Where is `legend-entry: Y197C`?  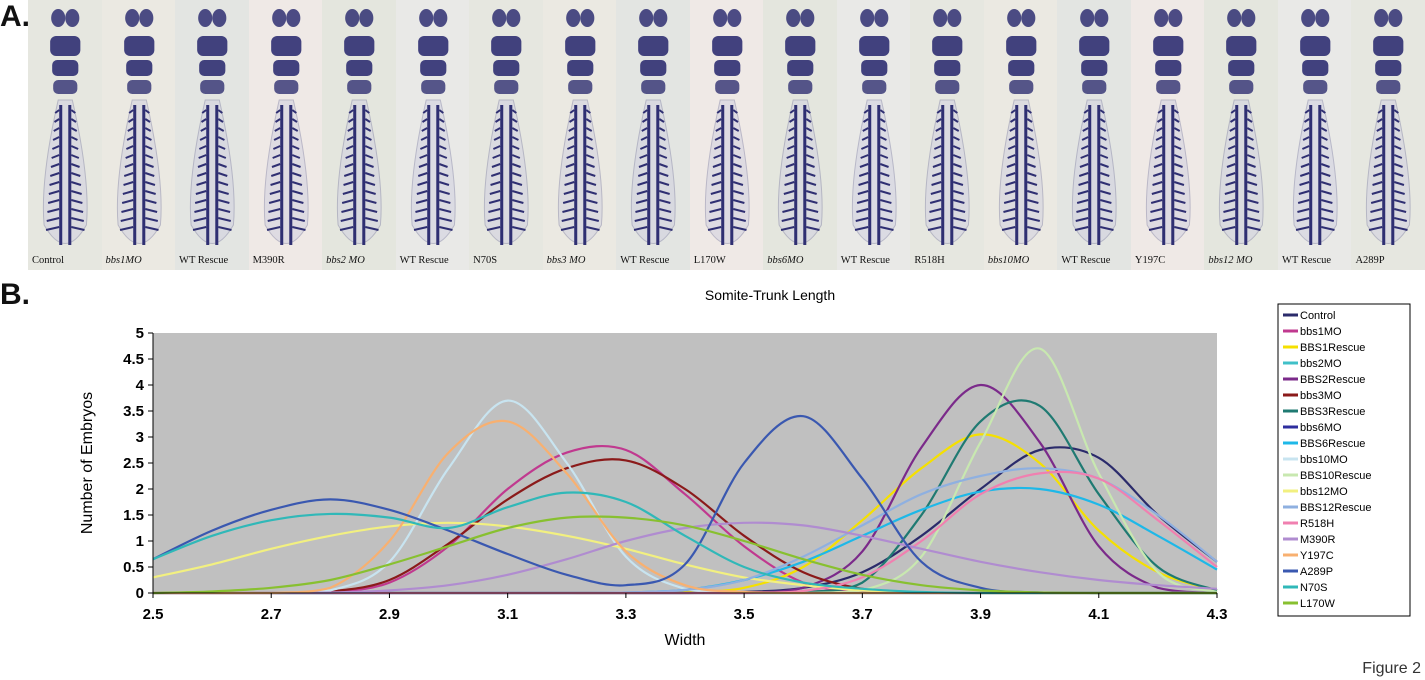 legend-entry: Y197C is located at coordinates (1317, 556).